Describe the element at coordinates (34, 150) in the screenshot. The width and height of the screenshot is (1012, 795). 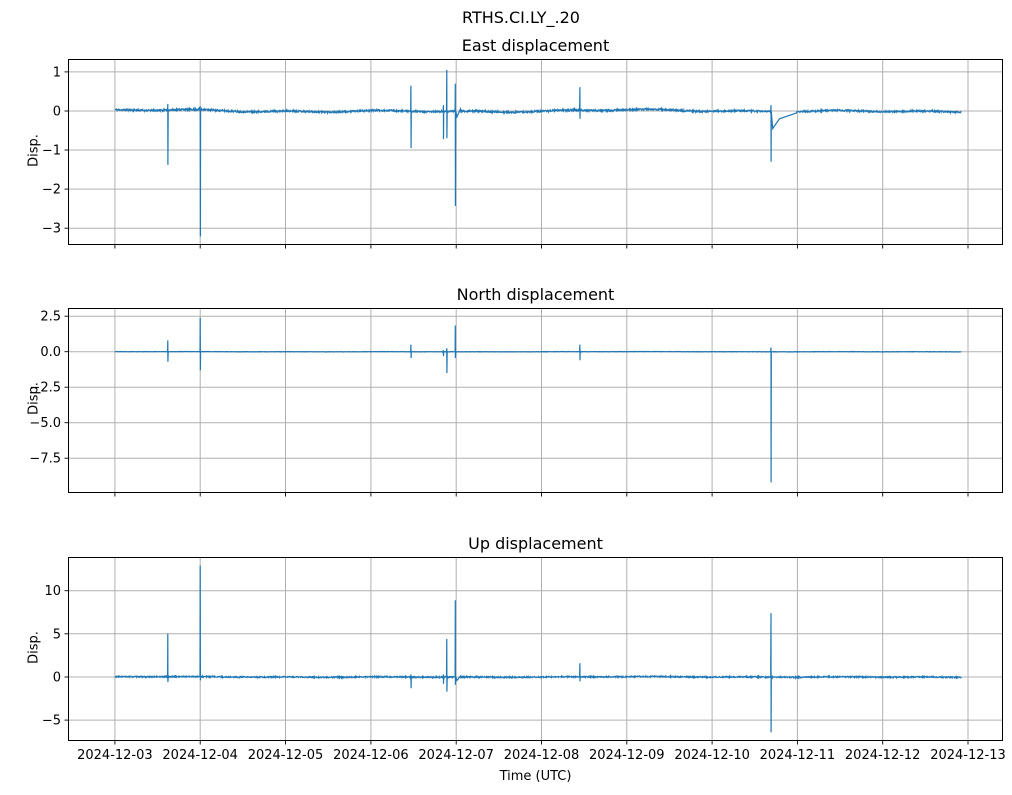
I see `east-y-axis-label: Disp.` at that location.